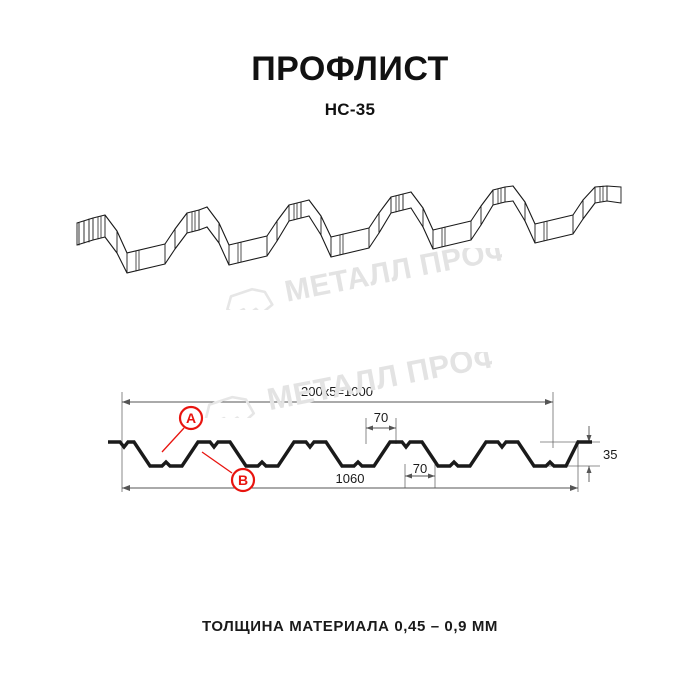 The height and width of the screenshot is (700, 700). I want to click on dimension-rib-top: 70, so click(381, 420).